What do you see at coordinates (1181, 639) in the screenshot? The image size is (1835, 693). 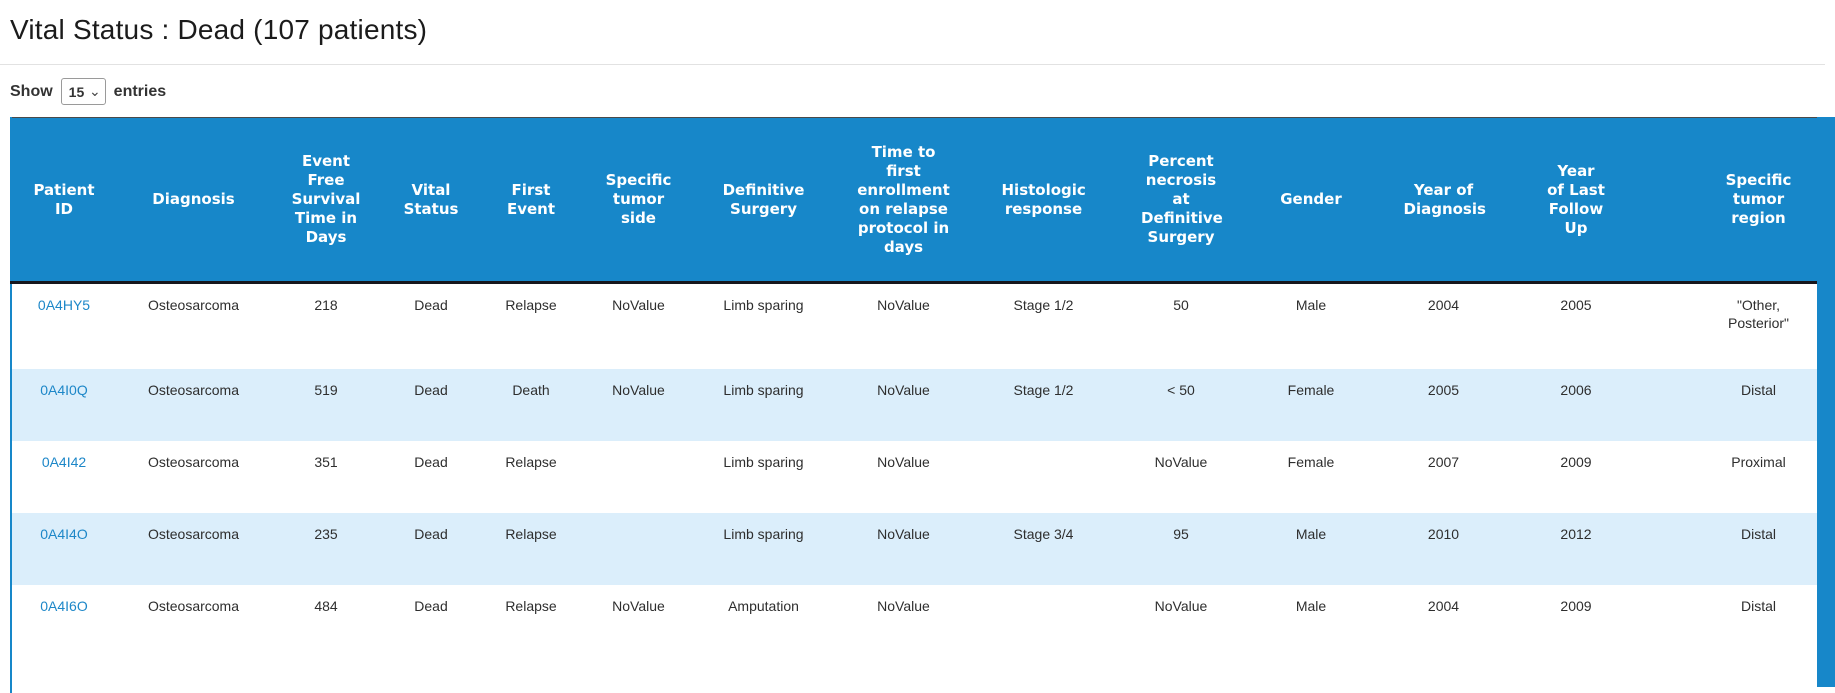 I see `cell-percent-necrosis: NoValue` at bounding box center [1181, 639].